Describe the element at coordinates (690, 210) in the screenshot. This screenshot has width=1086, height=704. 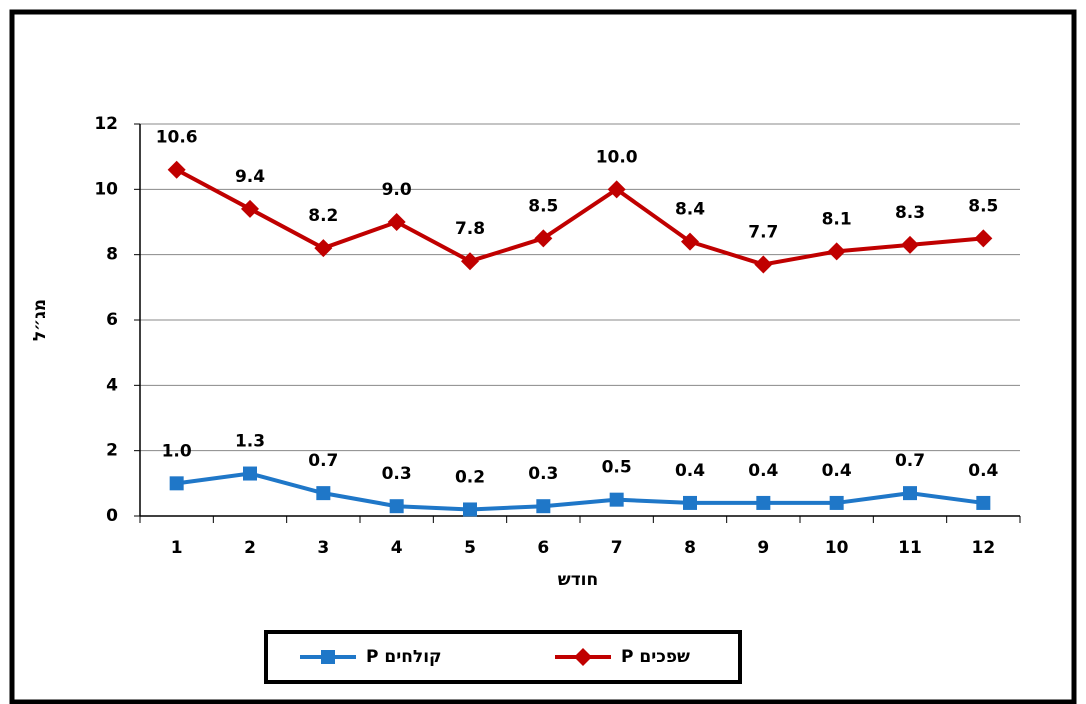
I see `data-label: 8.4` at that location.